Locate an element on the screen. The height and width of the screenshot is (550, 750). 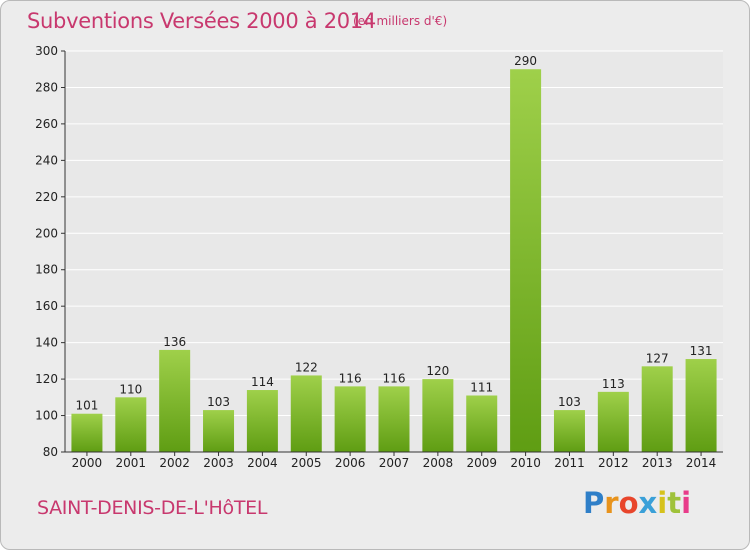
bar-2008 is located at coordinates (438, 415).